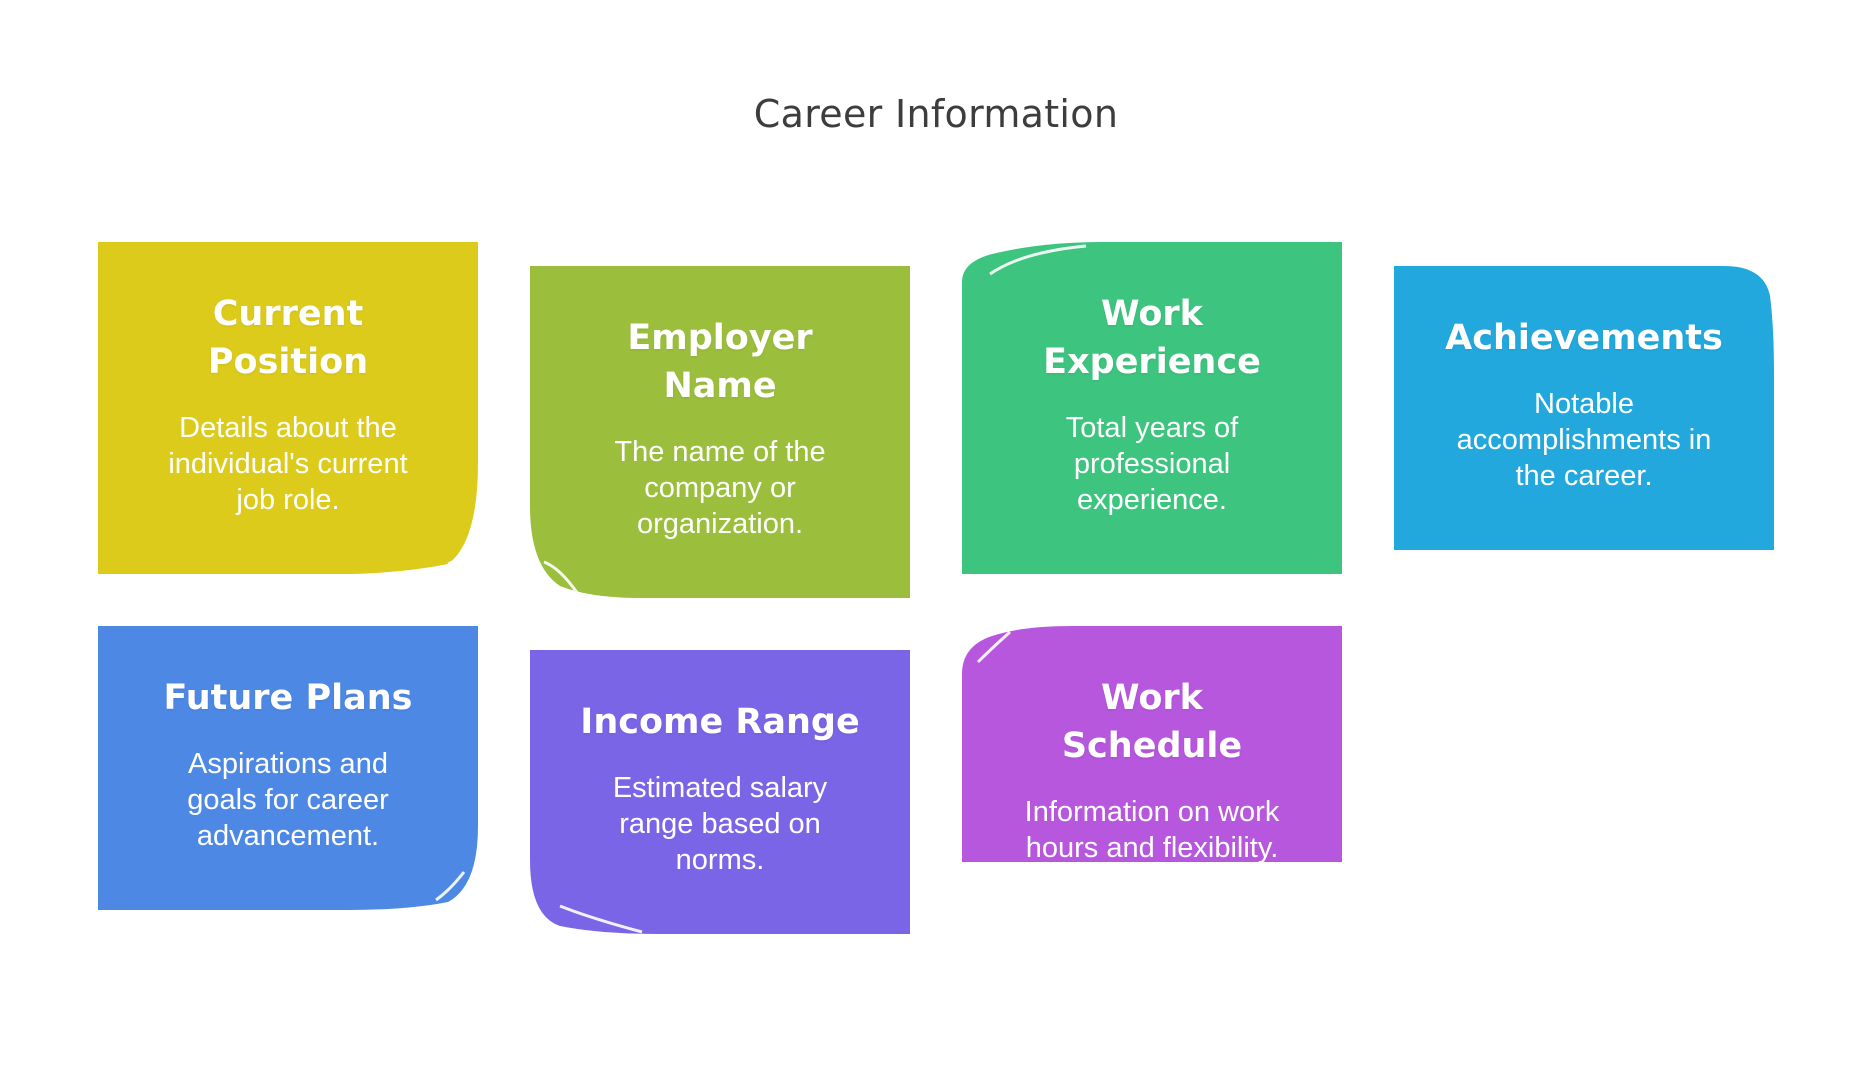  I want to click on card-description: Notable accomplishments in the career., so click(1584, 440).